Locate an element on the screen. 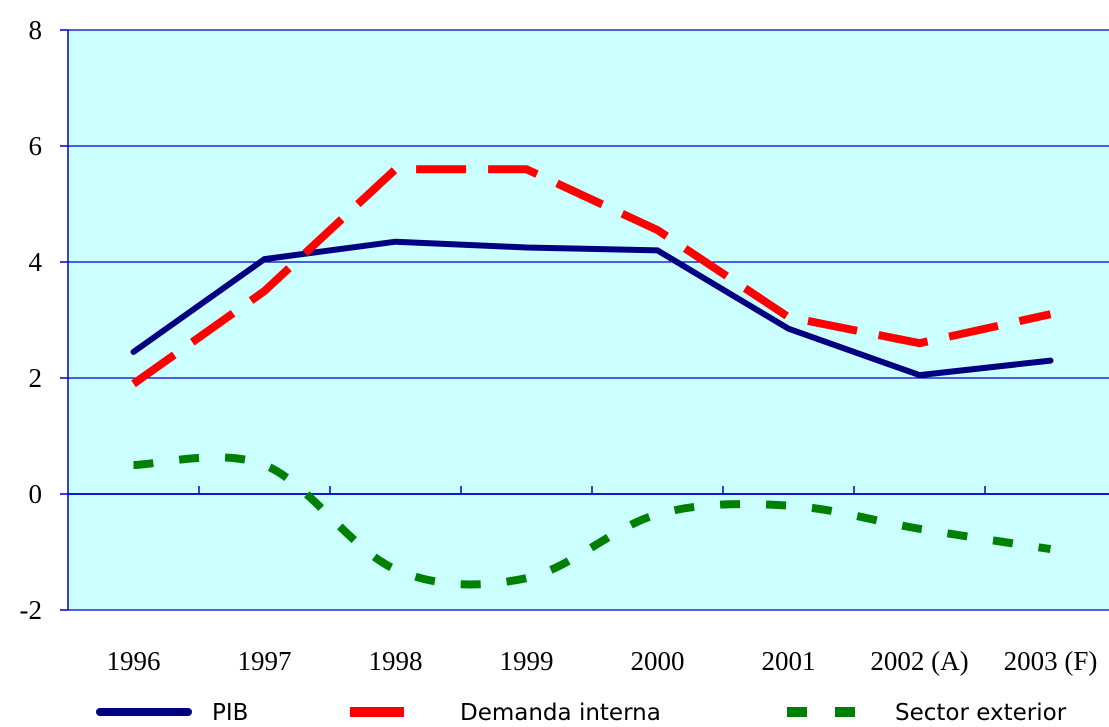  x-tick-label: 1999 is located at coordinates (527, 661).